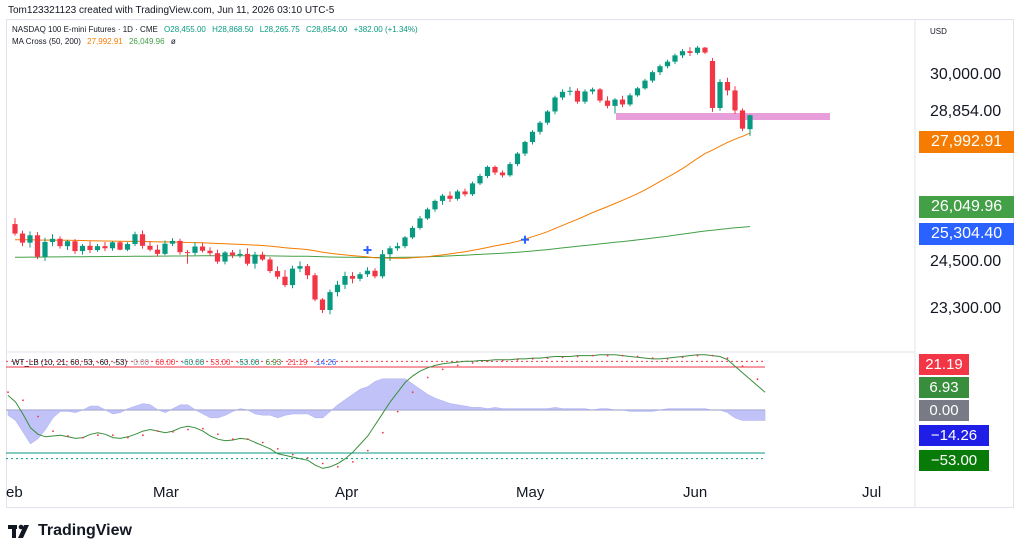  I want to click on wt-label: WT_LB (10, 21, 60, 53, -60, -53), so click(70, 362).